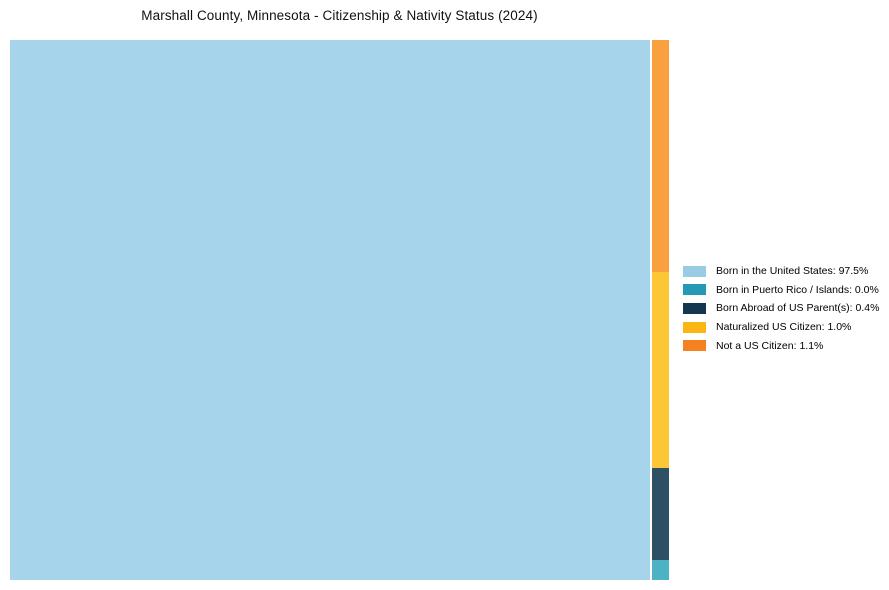 This screenshot has width=889, height=590. I want to click on legend-item-not-a-us-citizen: Not a US Citizen: 1.1%, so click(781, 346).